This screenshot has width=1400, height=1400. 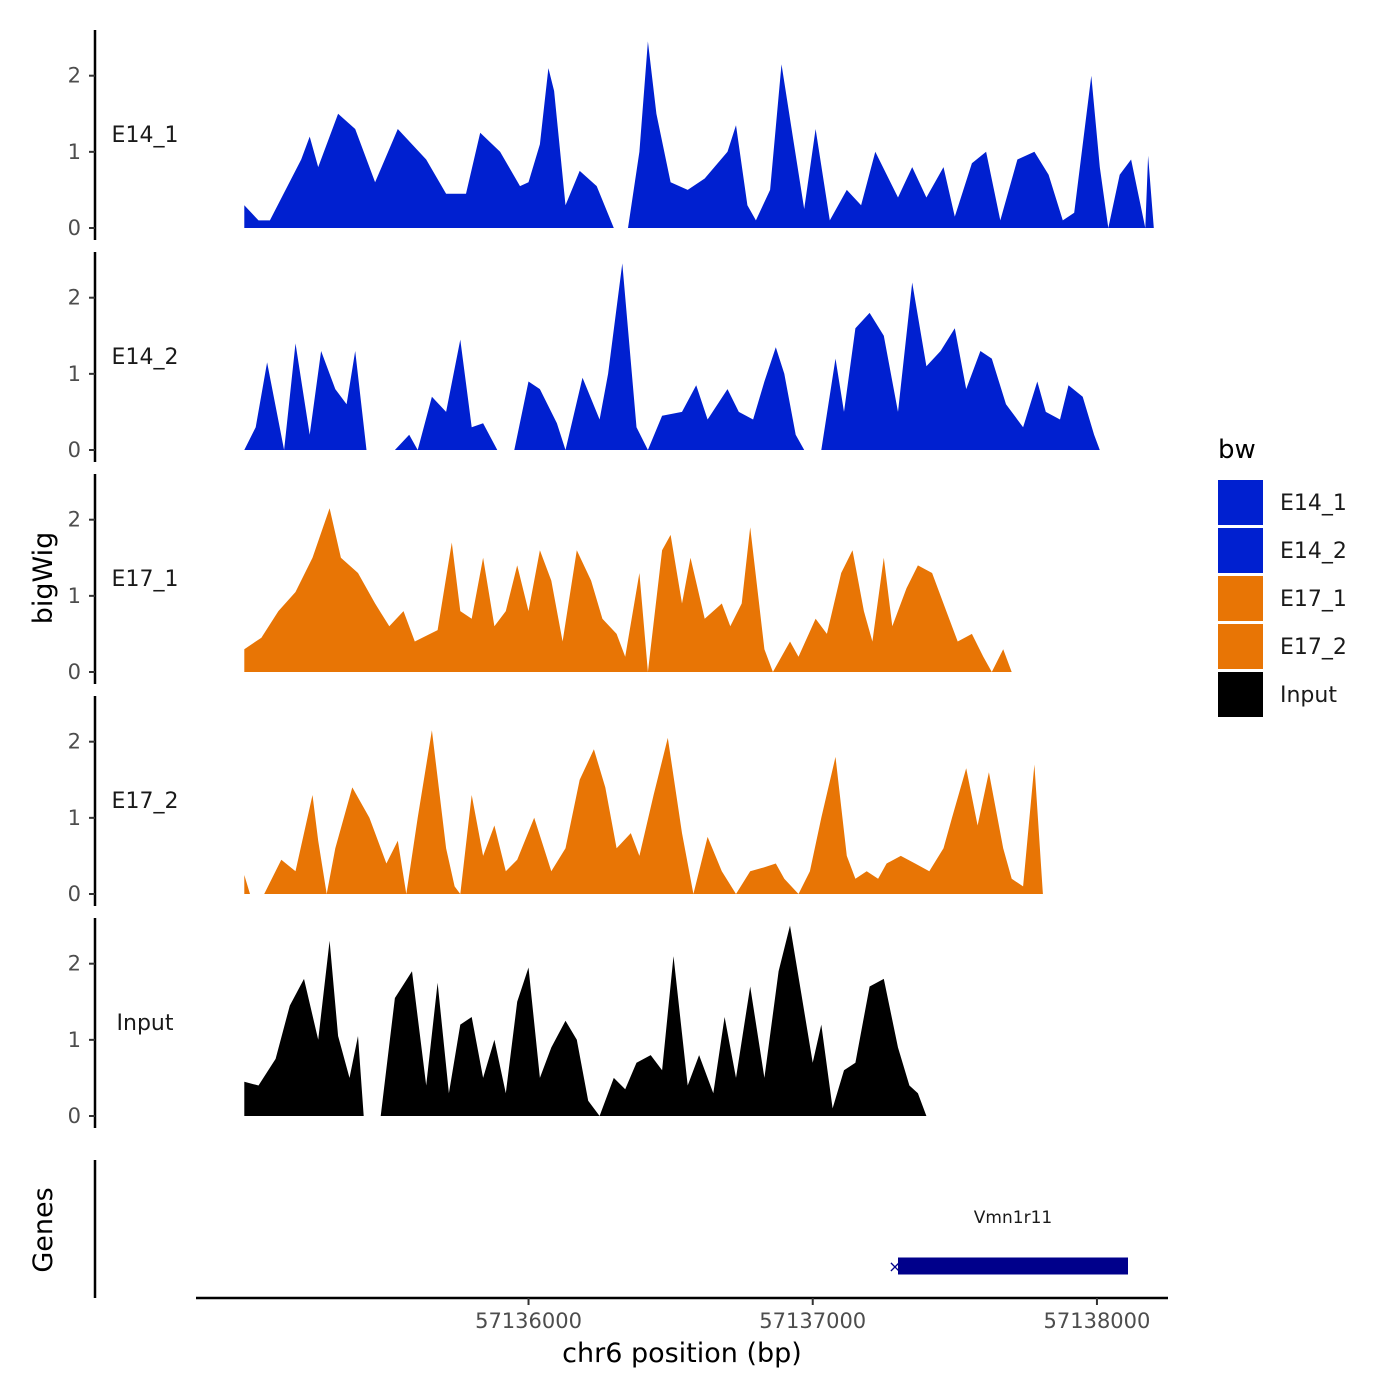 I want to click on legend-label-e14-2: E14_2, so click(x=1313, y=551).